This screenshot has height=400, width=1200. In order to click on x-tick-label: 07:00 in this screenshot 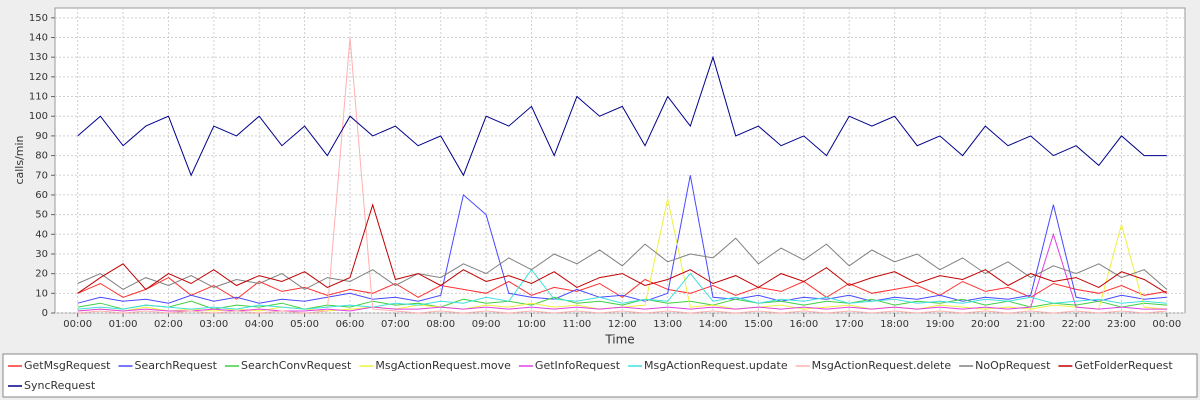, I will do `click(395, 324)`.